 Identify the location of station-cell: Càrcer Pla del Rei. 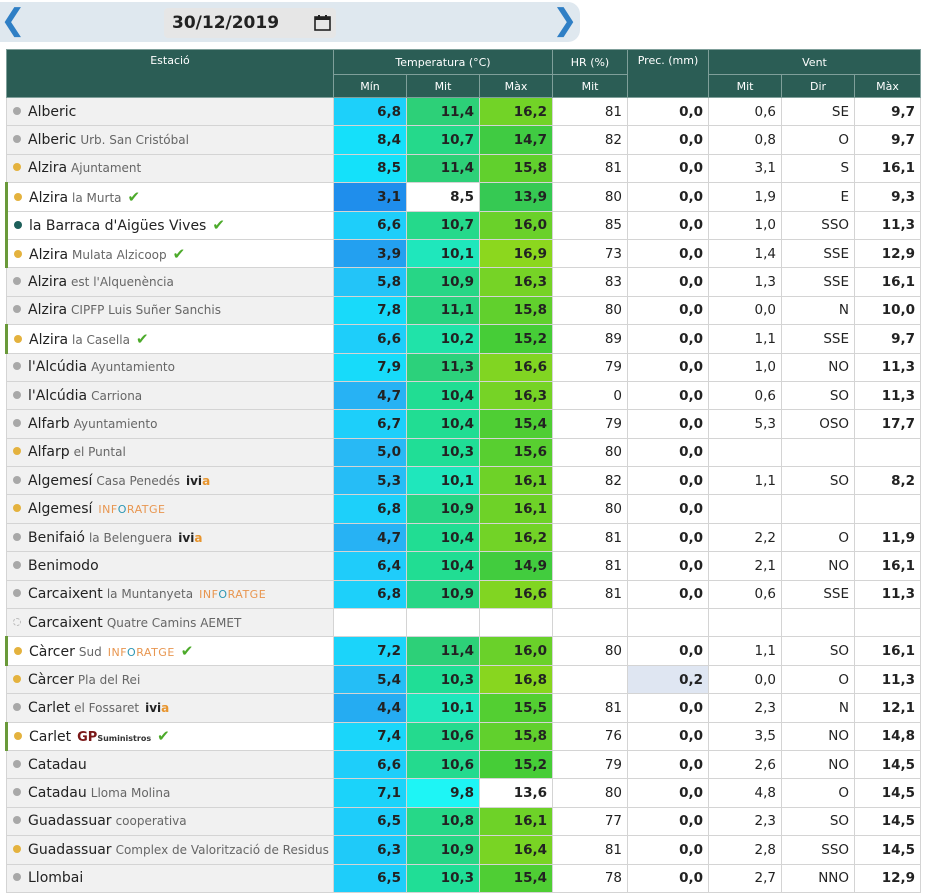
(170, 679).